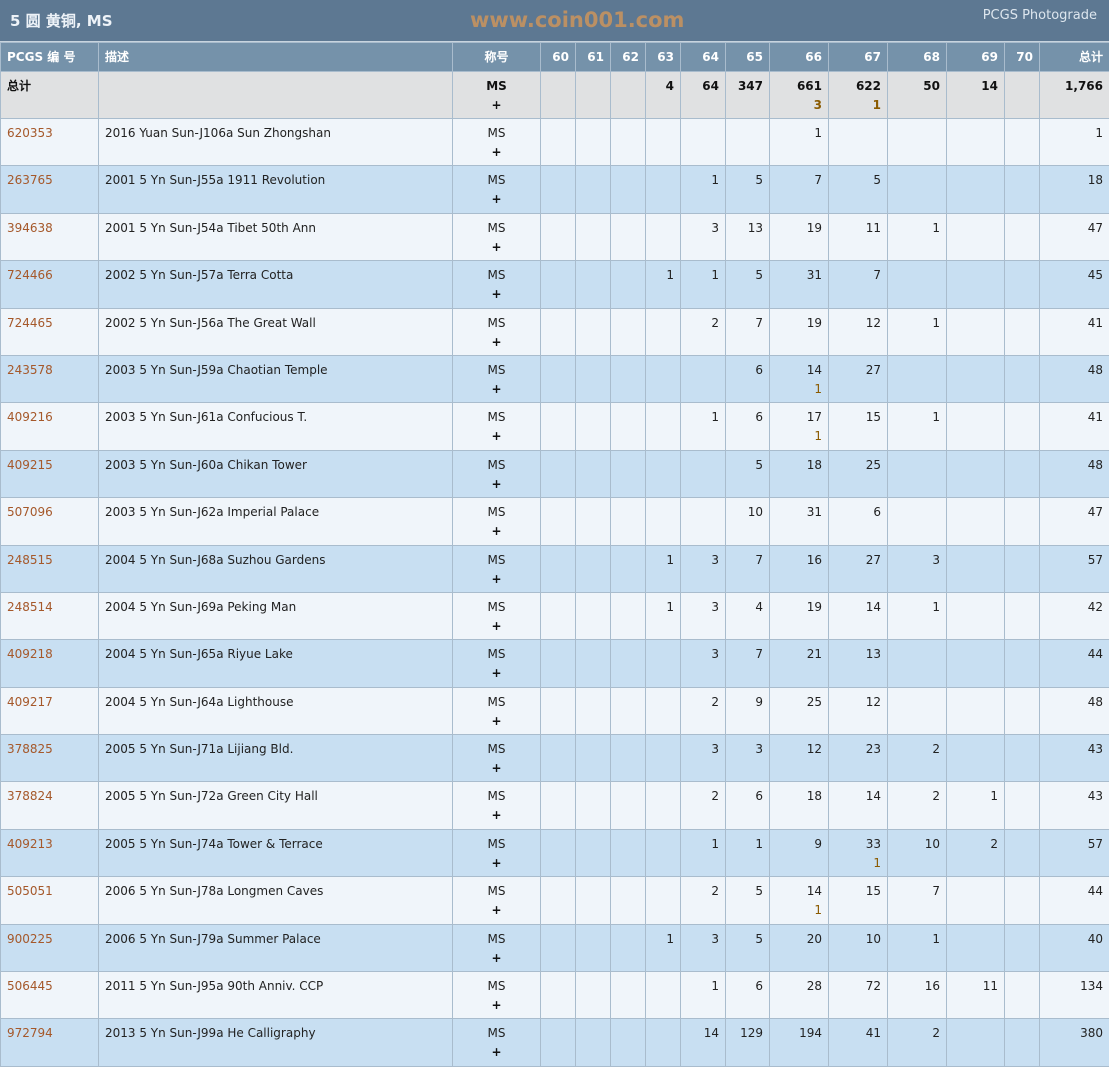 The height and width of the screenshot is (1067, 1109). What do you see at coordinates (1022, 57) in the screenshot?
I see `column-header-grade-70: 70` at bounding box center [1022, 57].